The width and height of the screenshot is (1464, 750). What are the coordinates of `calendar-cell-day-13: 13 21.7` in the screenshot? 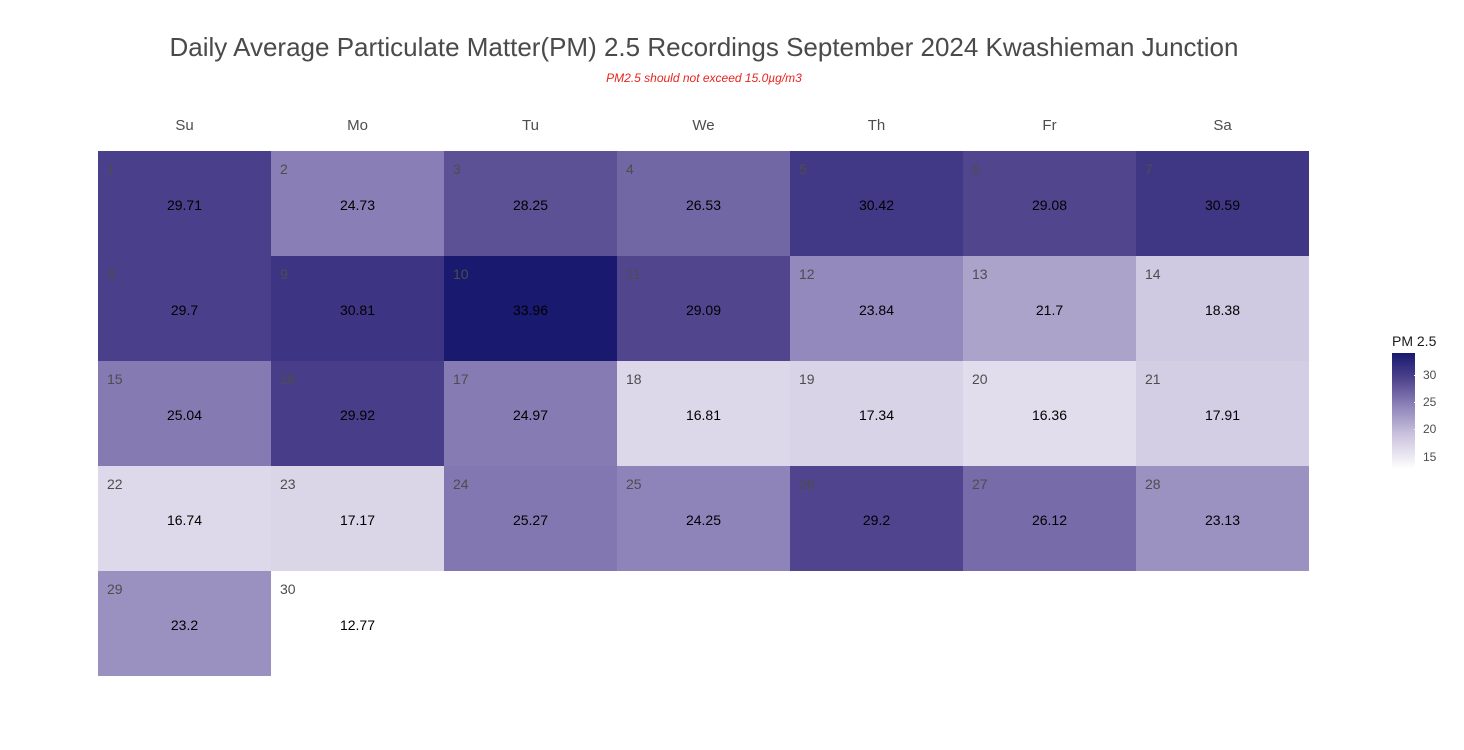 It's located at (1049, 308).